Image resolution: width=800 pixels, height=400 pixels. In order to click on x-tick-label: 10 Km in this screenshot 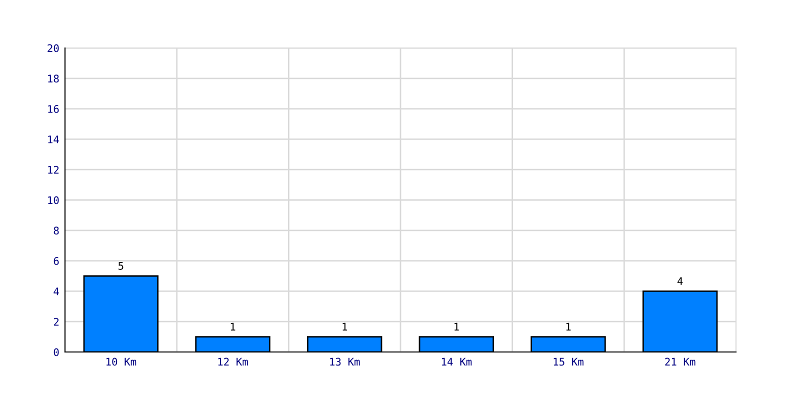, I will do `click(121, 362)`.